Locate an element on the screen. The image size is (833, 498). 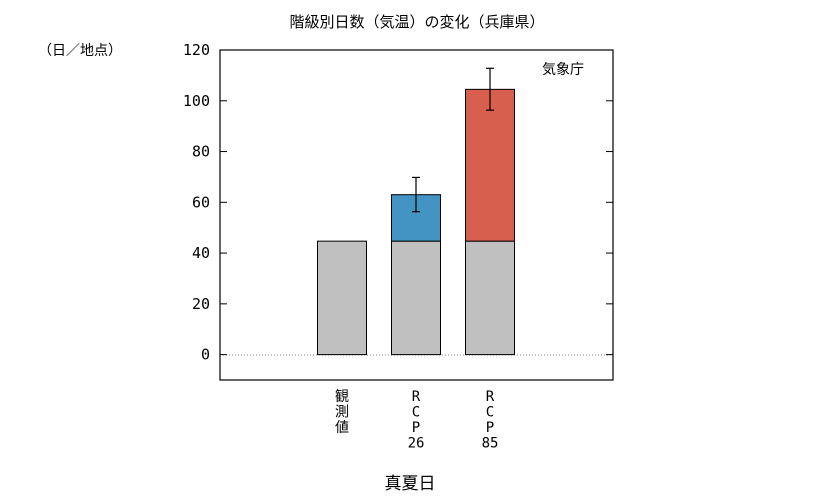
x-tick-label: 測 is located at coordinates (342, 413).